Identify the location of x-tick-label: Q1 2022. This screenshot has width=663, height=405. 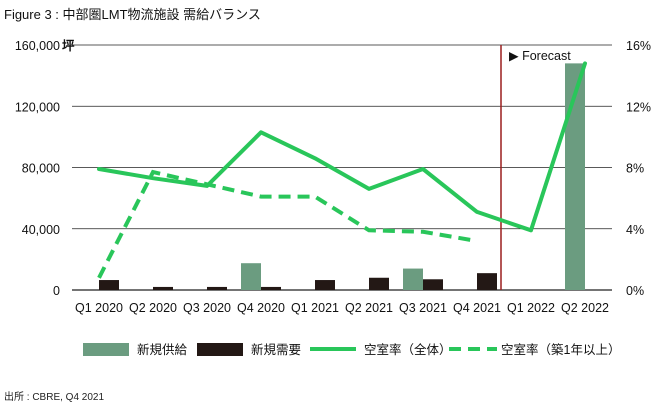
(531, 308).